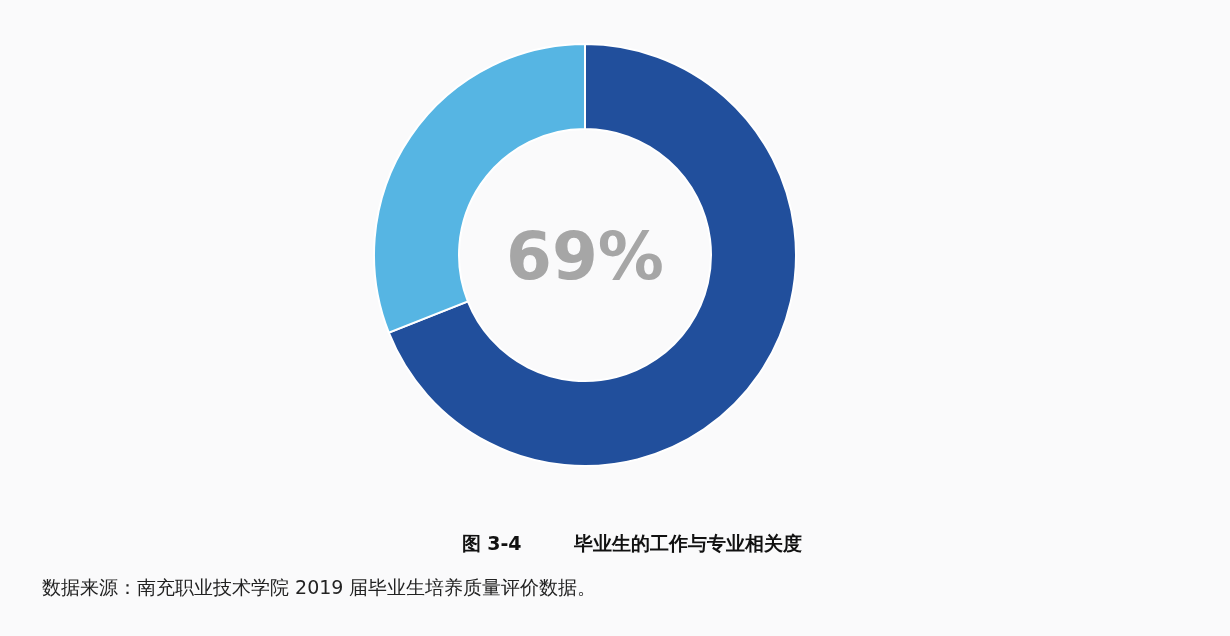  I want to click on source-note: 数据来源：南充职业技术学院 2019 届毕业生培养质量评价数据。, so click(319, 587).